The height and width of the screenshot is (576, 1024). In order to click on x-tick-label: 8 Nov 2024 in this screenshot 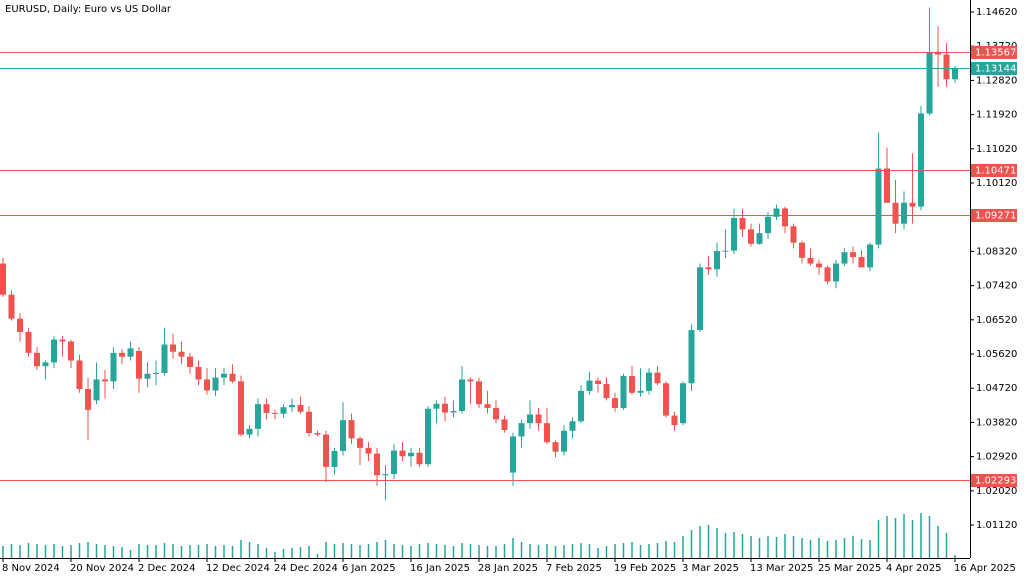, I will do `click(31, 568)`.